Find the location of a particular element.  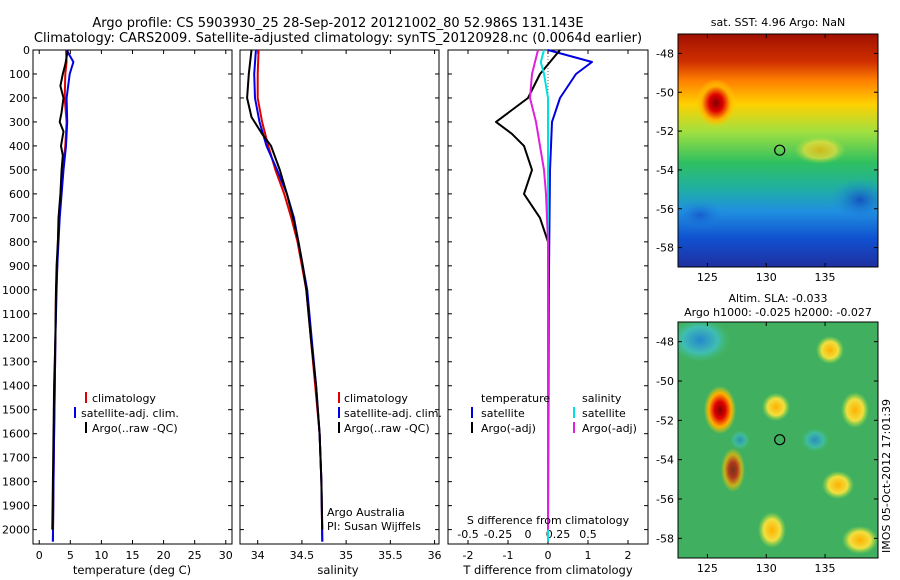

depth-tick-label: 100 is located at coordinates (19, 74).